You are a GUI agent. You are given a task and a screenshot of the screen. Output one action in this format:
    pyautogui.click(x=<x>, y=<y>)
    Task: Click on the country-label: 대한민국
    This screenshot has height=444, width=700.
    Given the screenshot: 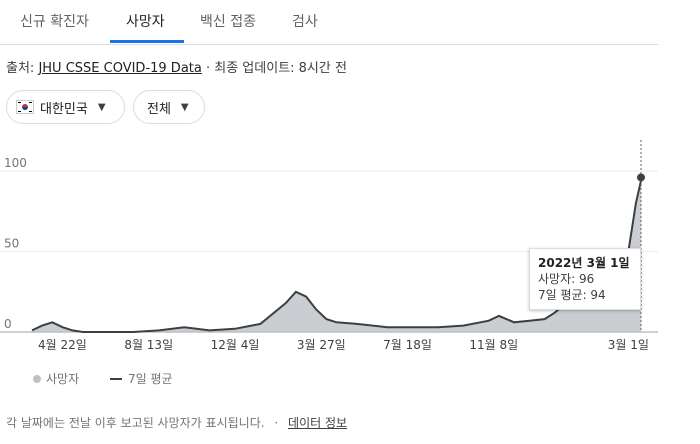 What is the action you would take?
    pyautogui.click(x=64, y=109)
    